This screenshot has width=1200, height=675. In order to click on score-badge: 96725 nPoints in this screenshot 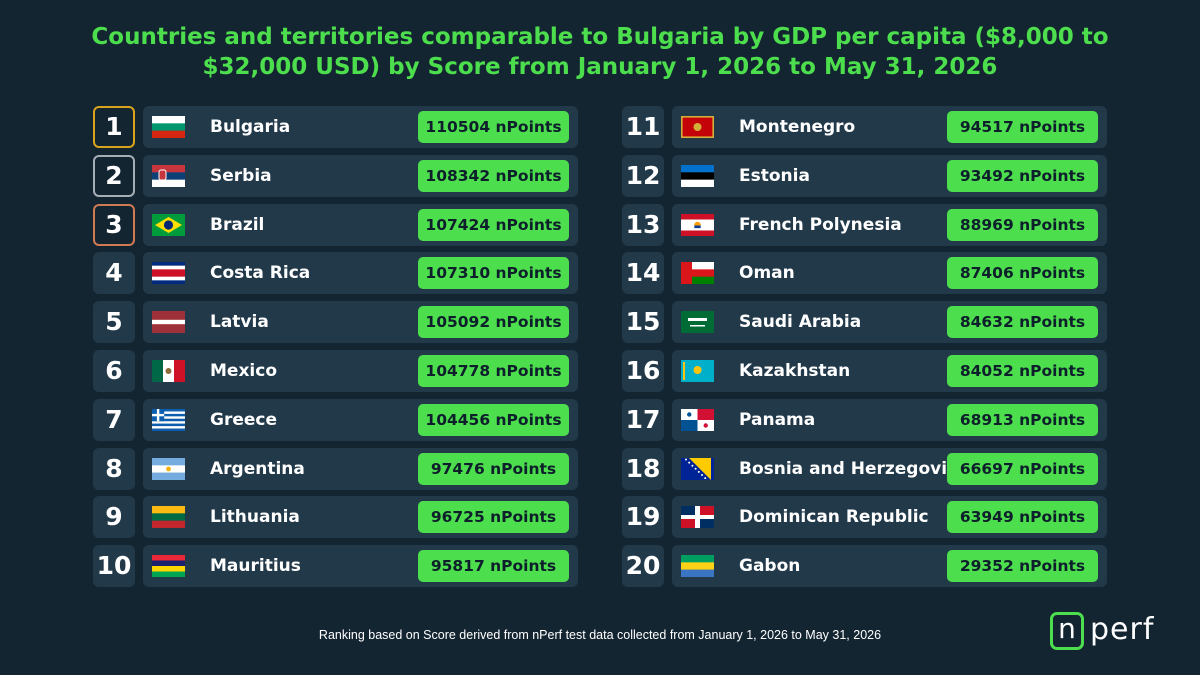, I will do `click(493, 517)`.